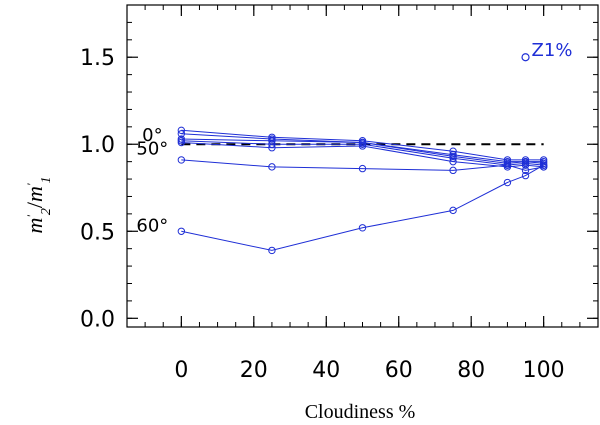 The width and height of the screenshot is (600, 425). What do you see at coordinates (254, 370) in the screenshot?
I see `x-tick-label: 20` at bounding box center [254, 370].